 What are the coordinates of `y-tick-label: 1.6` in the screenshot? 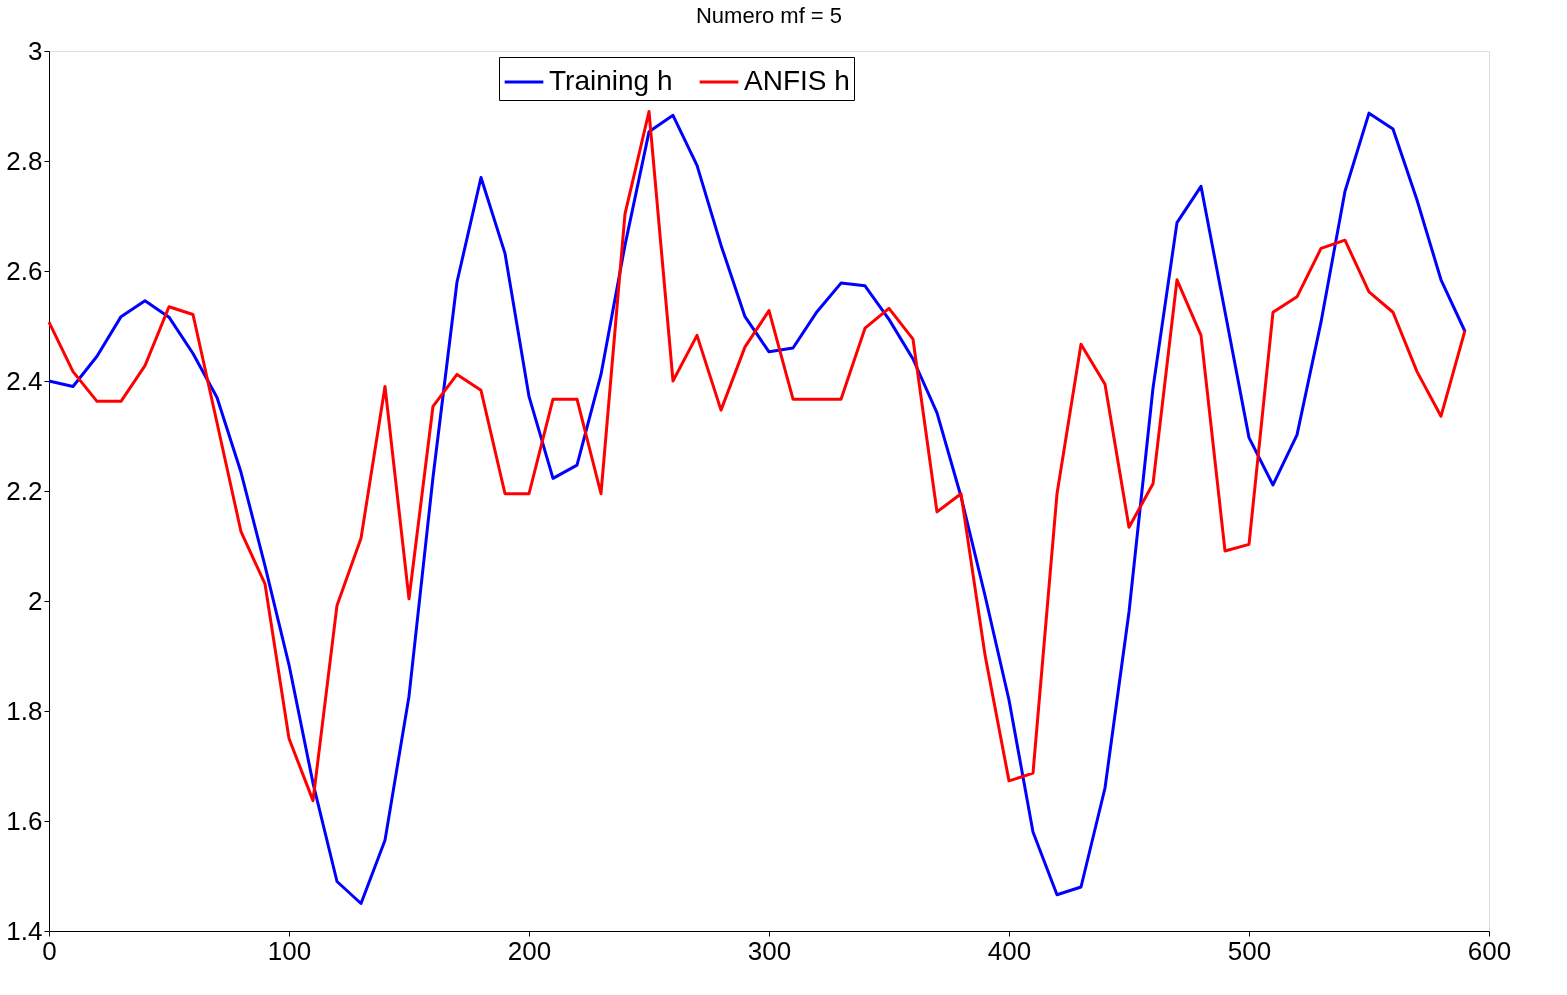 It's located at (24, 820).